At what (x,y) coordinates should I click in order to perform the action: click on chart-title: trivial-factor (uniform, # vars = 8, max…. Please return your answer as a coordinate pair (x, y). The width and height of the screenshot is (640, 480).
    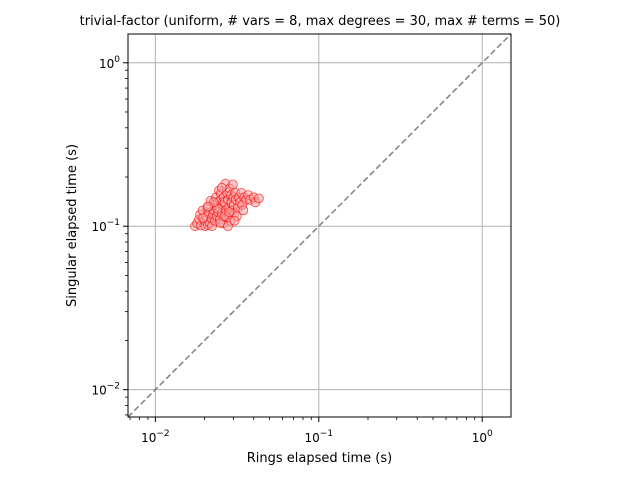
    Looking at the image, I should click on (320, 21).